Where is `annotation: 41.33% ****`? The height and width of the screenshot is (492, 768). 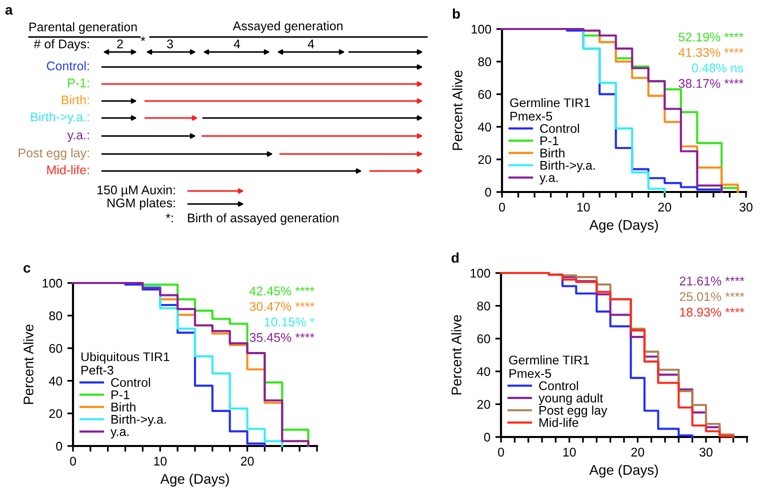
annotation: 41.33% **** is located at coordinates (711, 52).